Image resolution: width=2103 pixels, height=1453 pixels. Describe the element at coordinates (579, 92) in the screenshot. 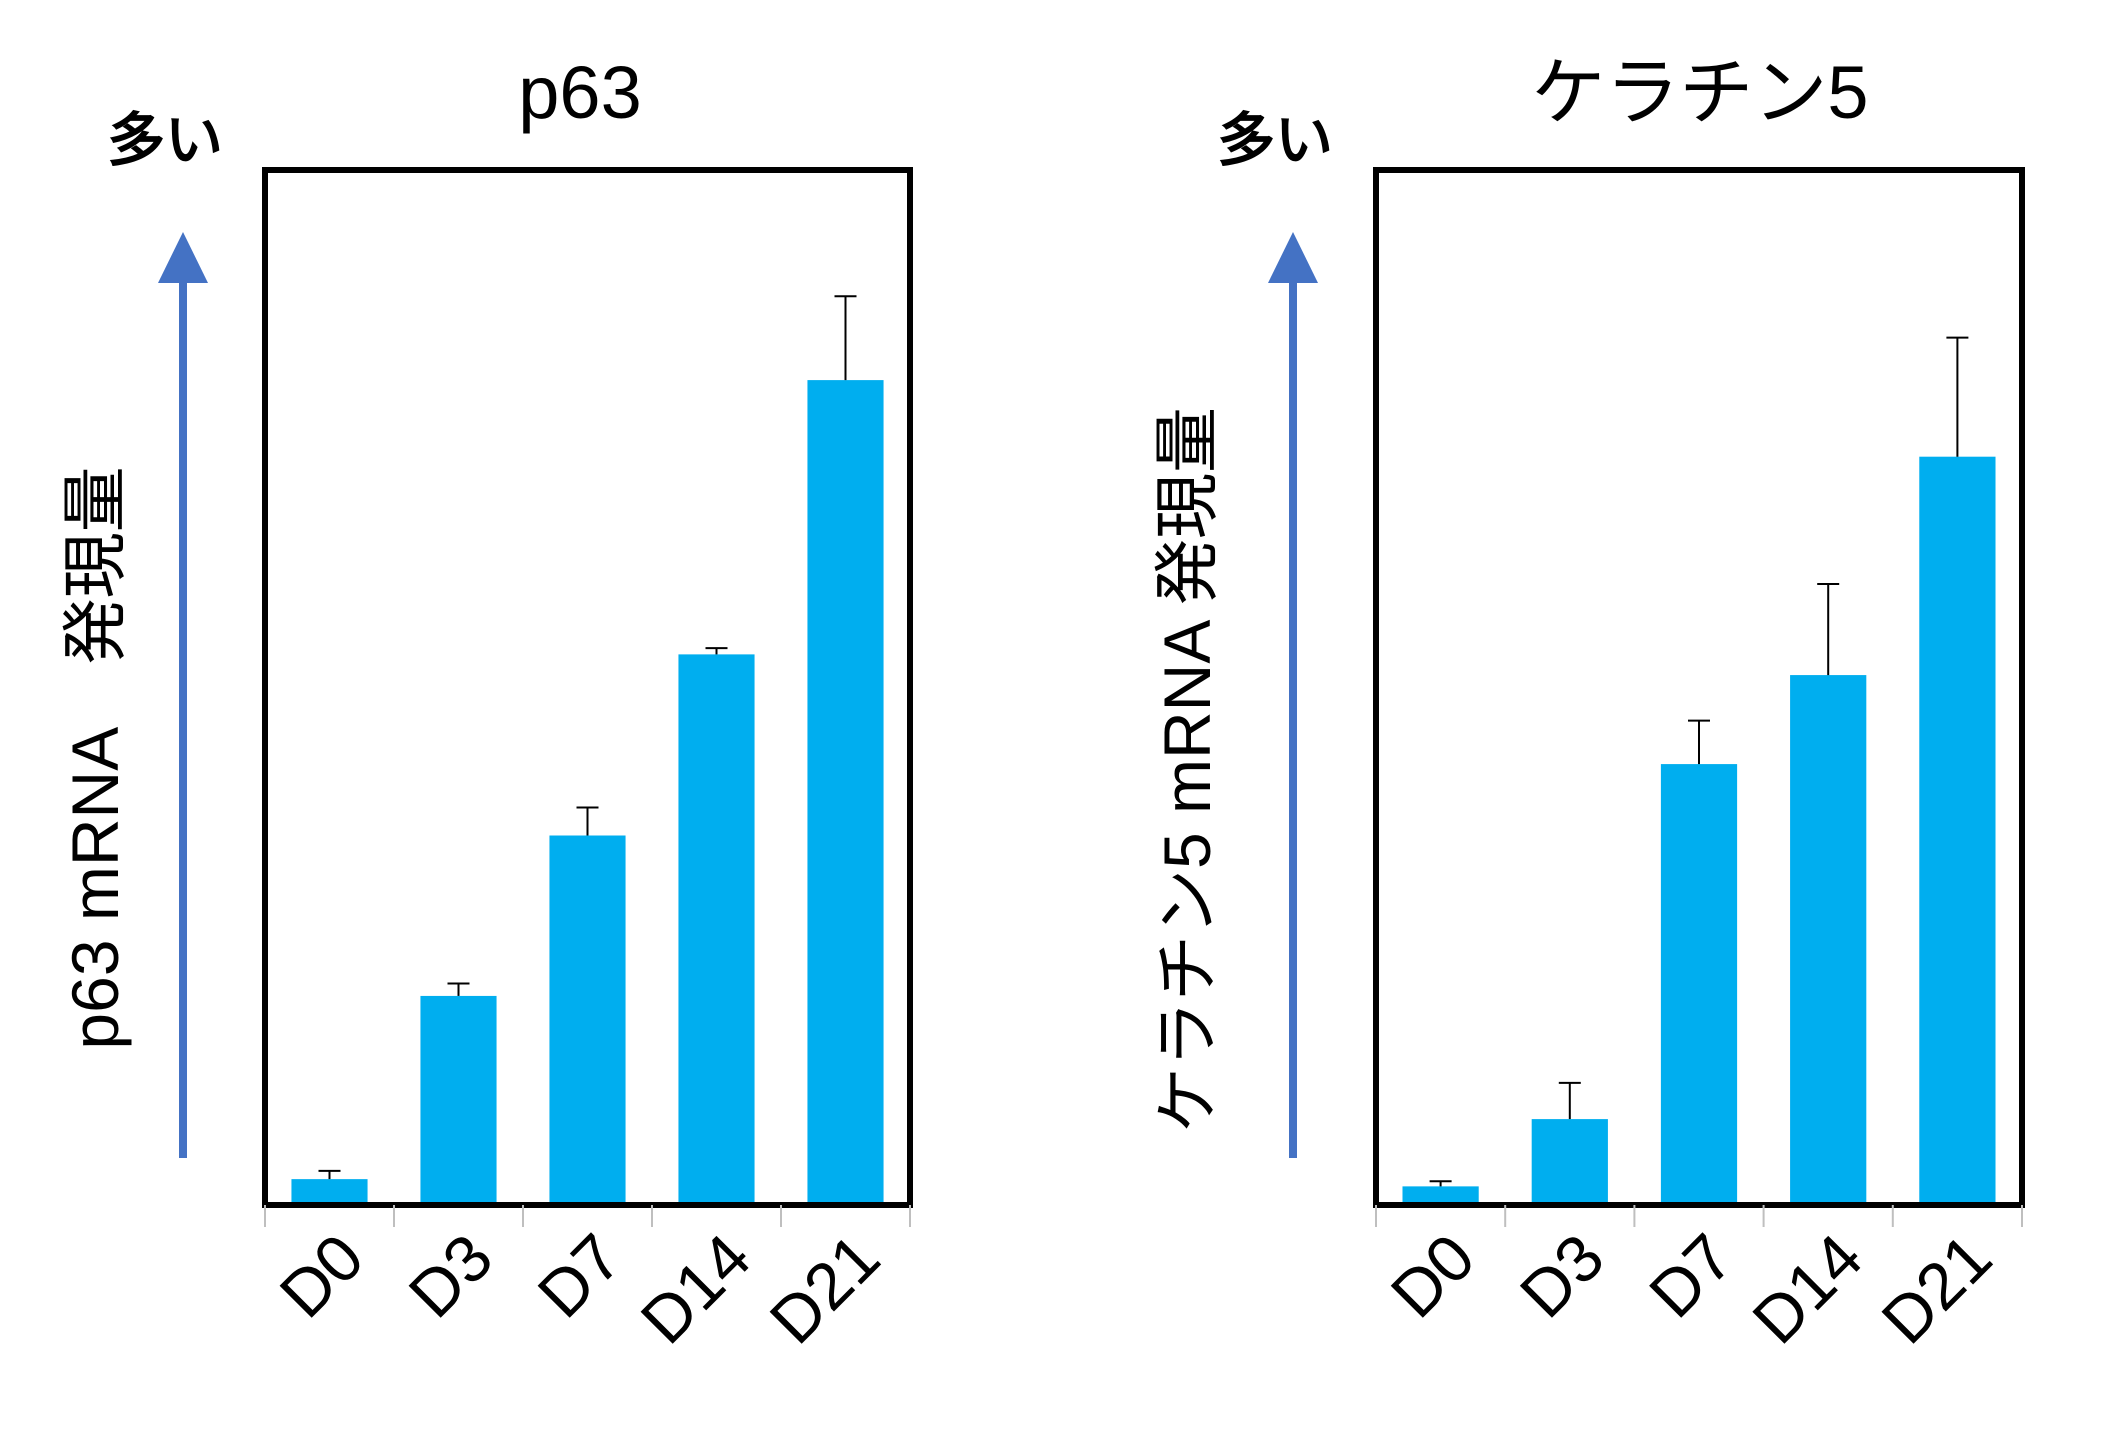

I see `p63-chart-title: p63` at that location.